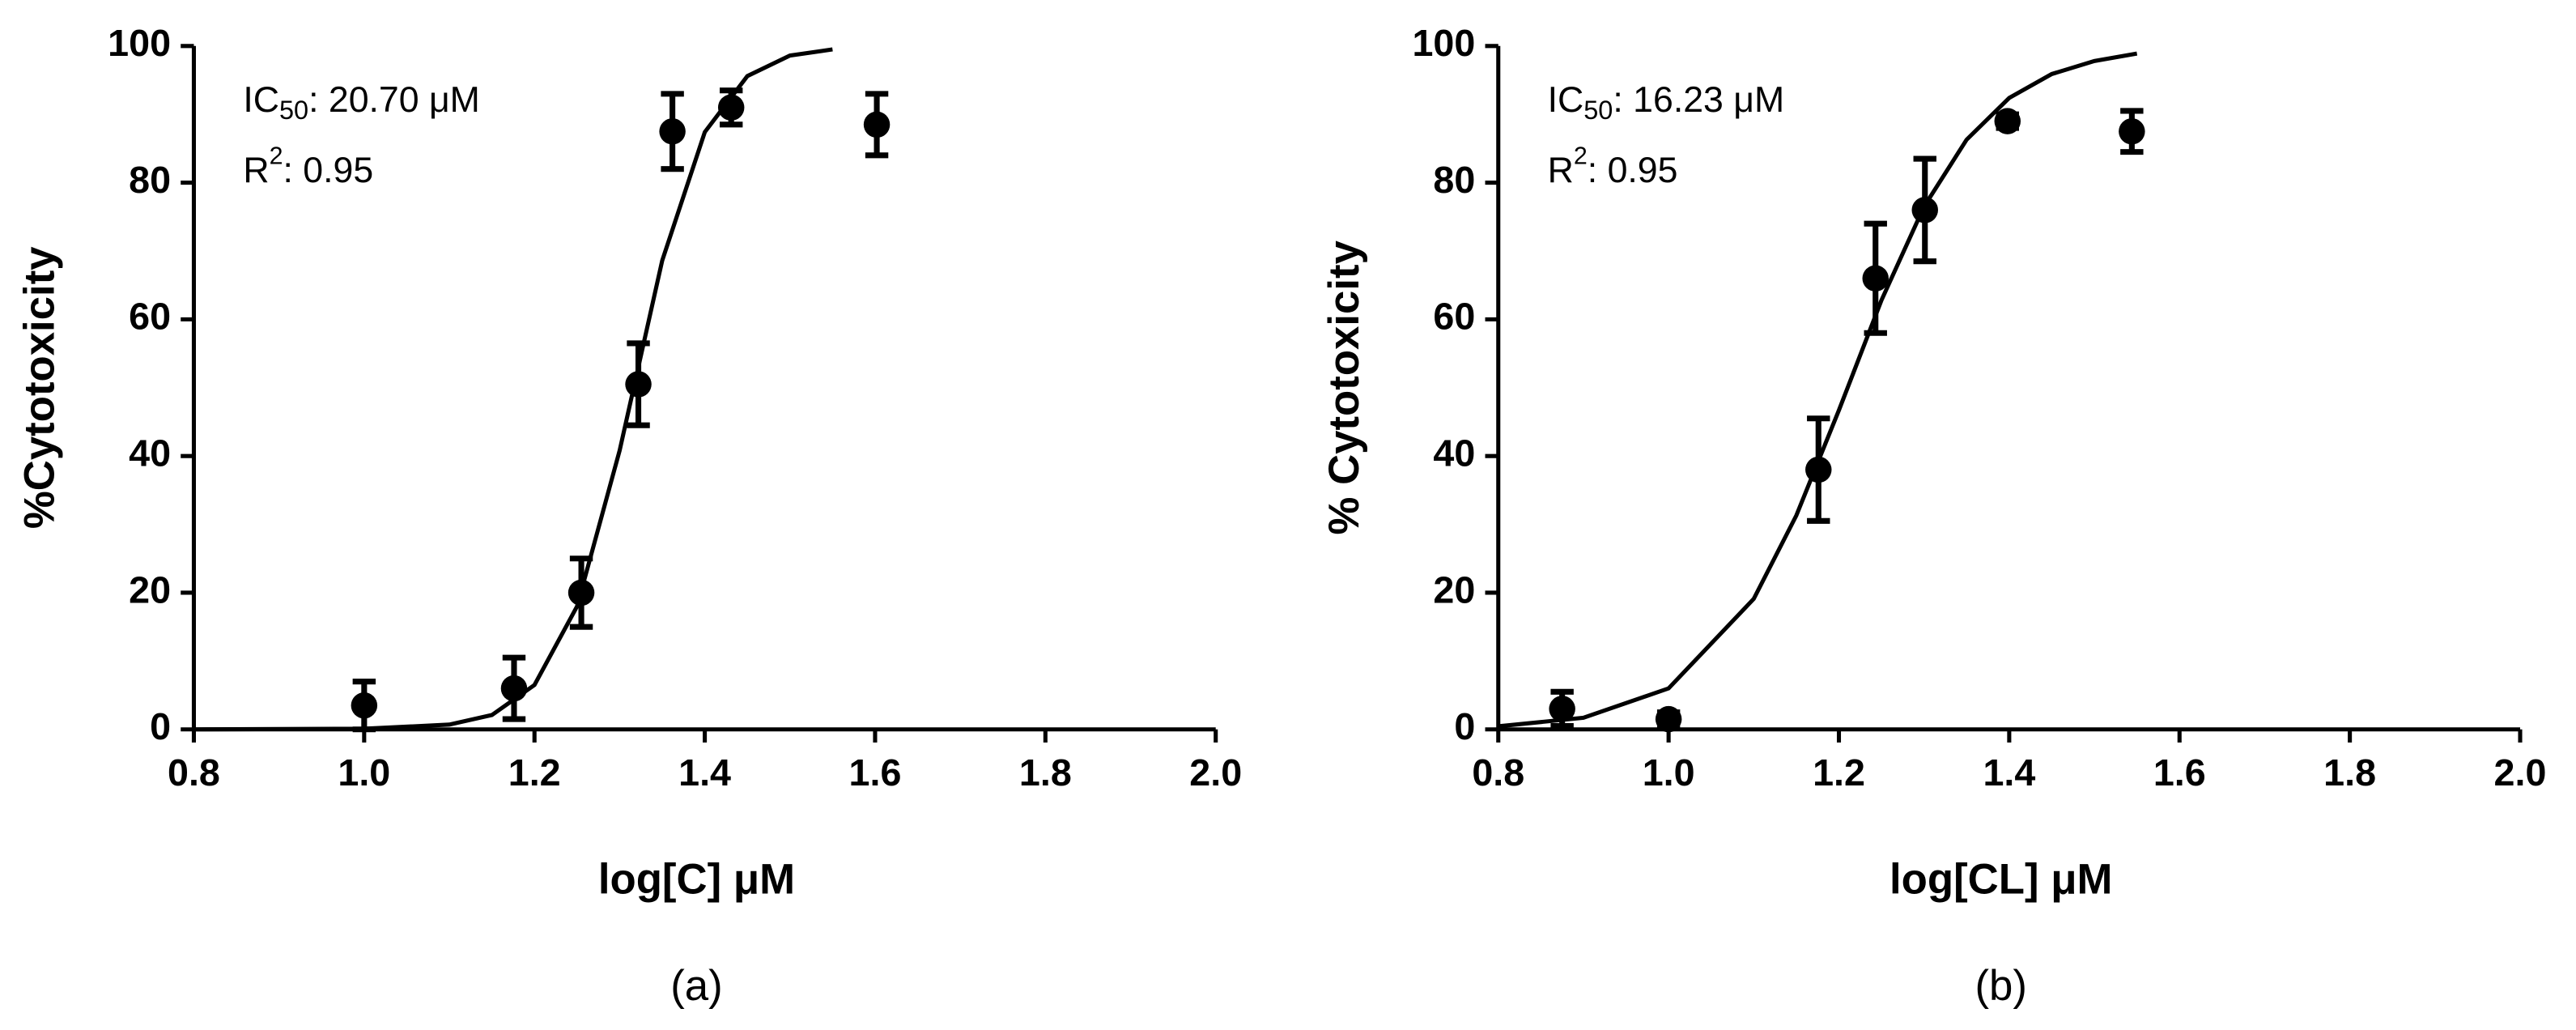 Image resolution: width=2576 pixels, height=1030 pixels. I want to click on x-axis-title: log[C] μM, so click(696, 879).